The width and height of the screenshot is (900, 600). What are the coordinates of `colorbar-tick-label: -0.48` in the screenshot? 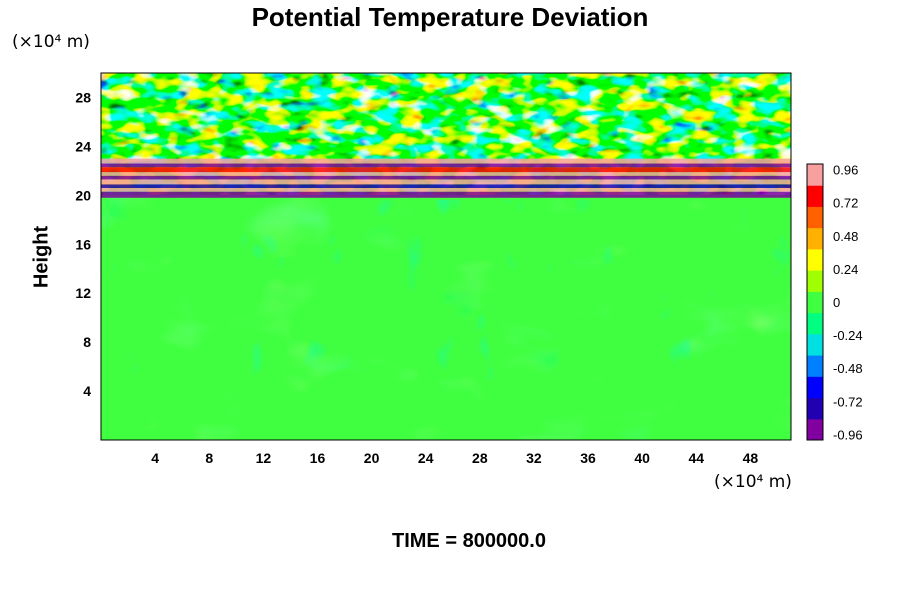 It's located at (848, 368).